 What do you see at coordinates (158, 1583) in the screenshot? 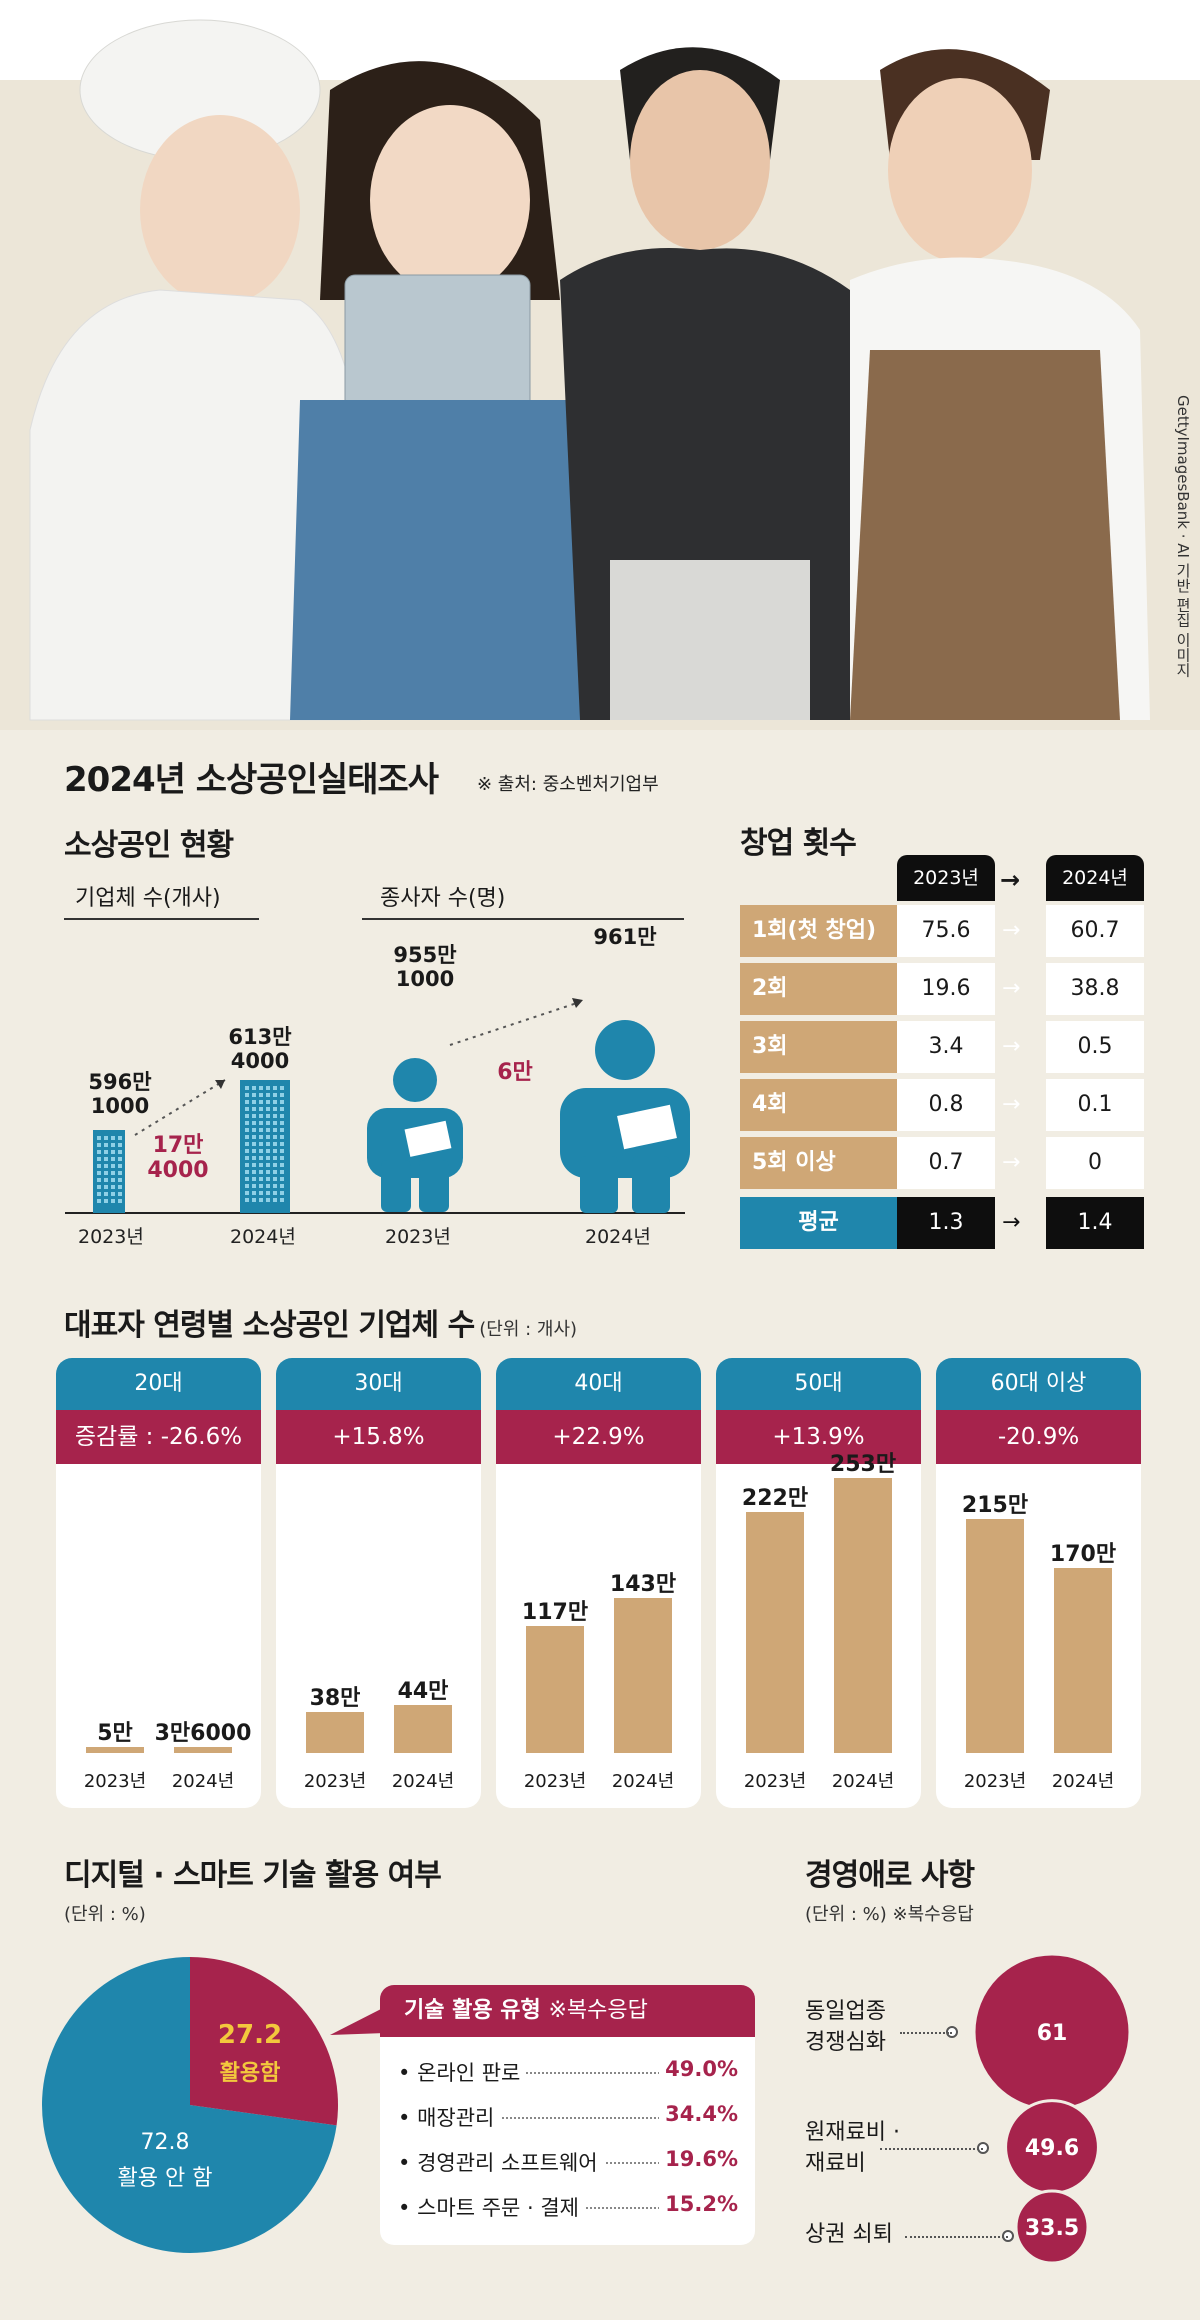
I see `age-panel: 20대 증감률 : -26.6% 5만 2023년 3만6000 2024년` at bounding box center [158, 1583].